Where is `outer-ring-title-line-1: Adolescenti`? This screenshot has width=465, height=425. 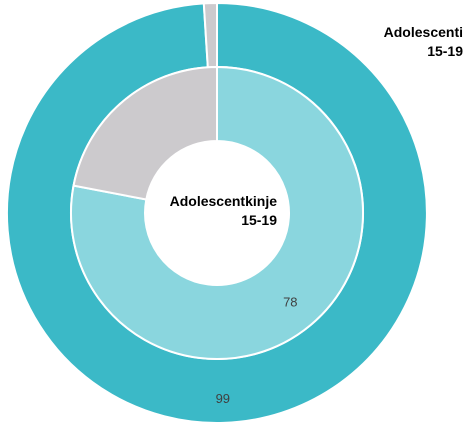
outer-ring-title-line-1: Adolescenti is located at coordinates (423, 32).